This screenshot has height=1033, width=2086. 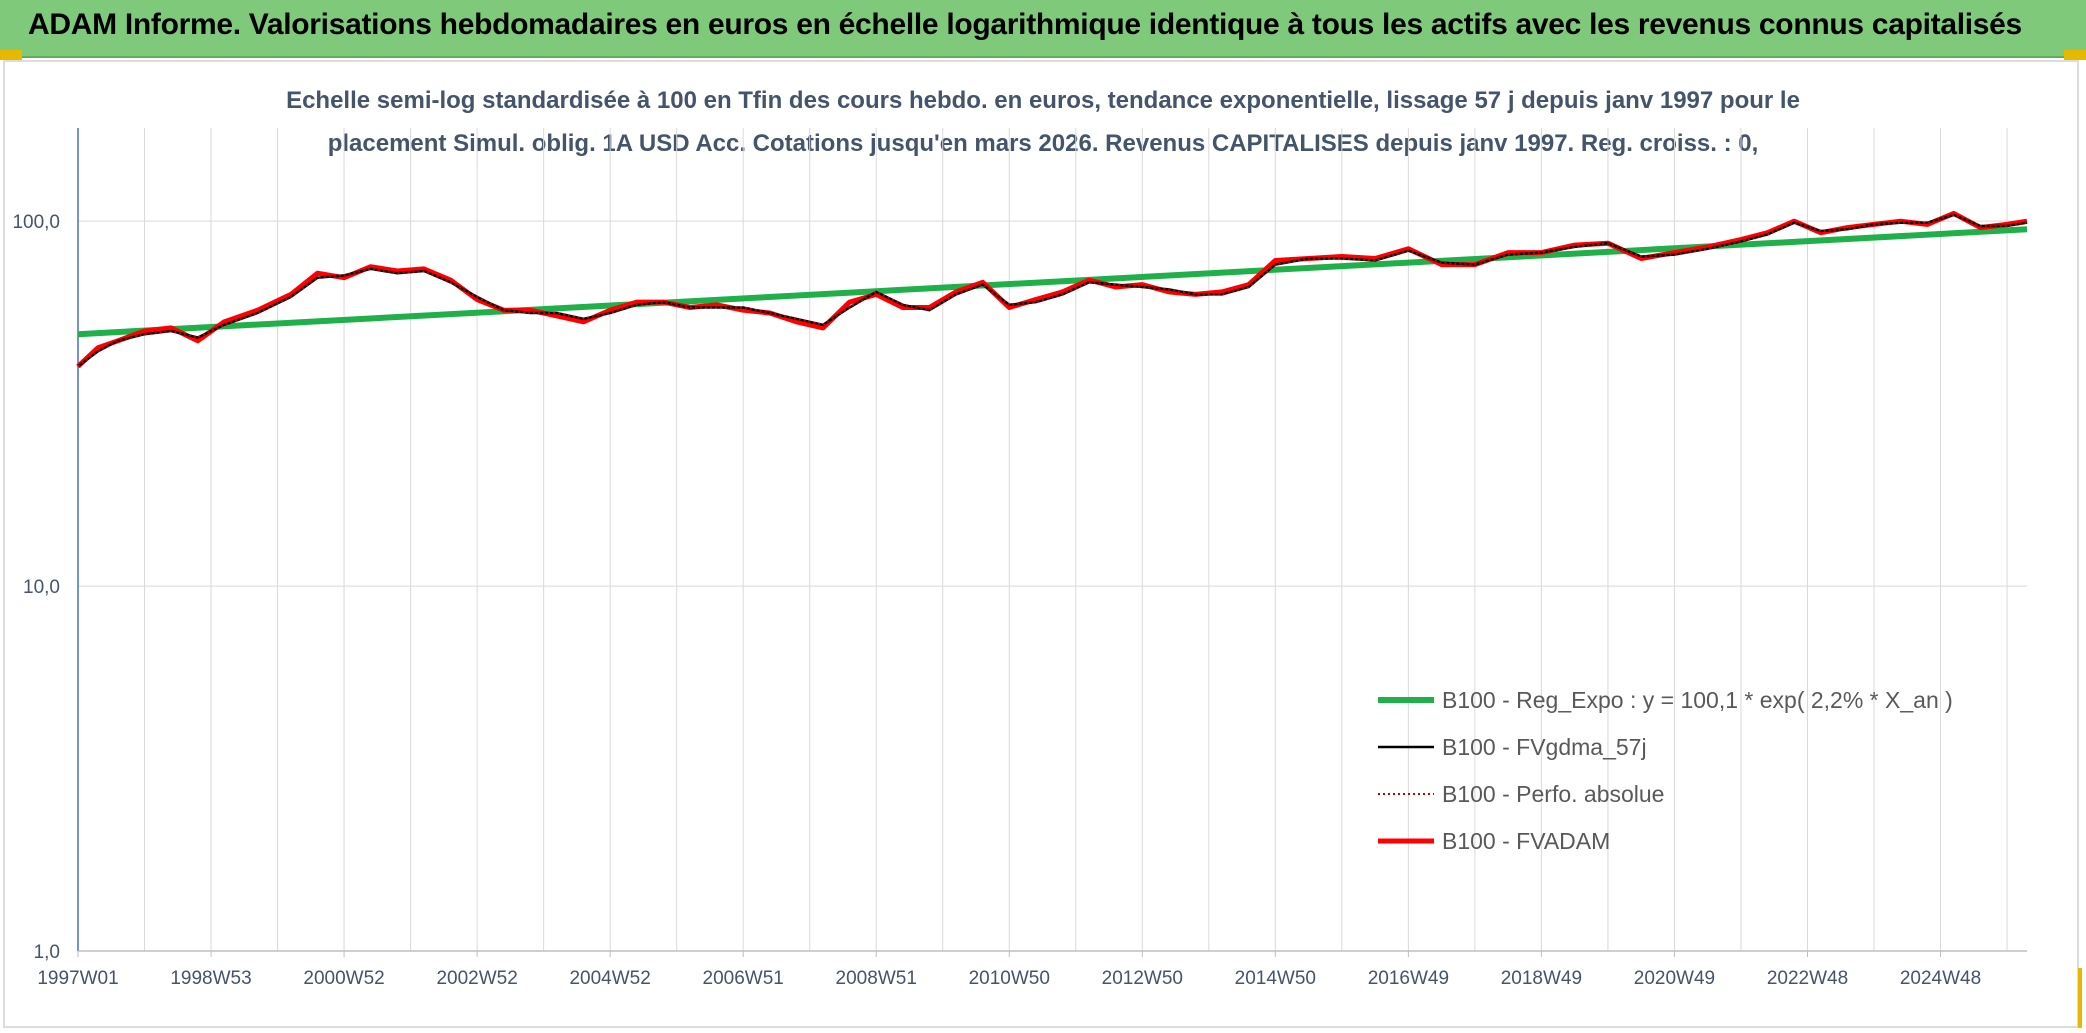 I want to click on frame-accent-bar, so click(x=2080, y=998).